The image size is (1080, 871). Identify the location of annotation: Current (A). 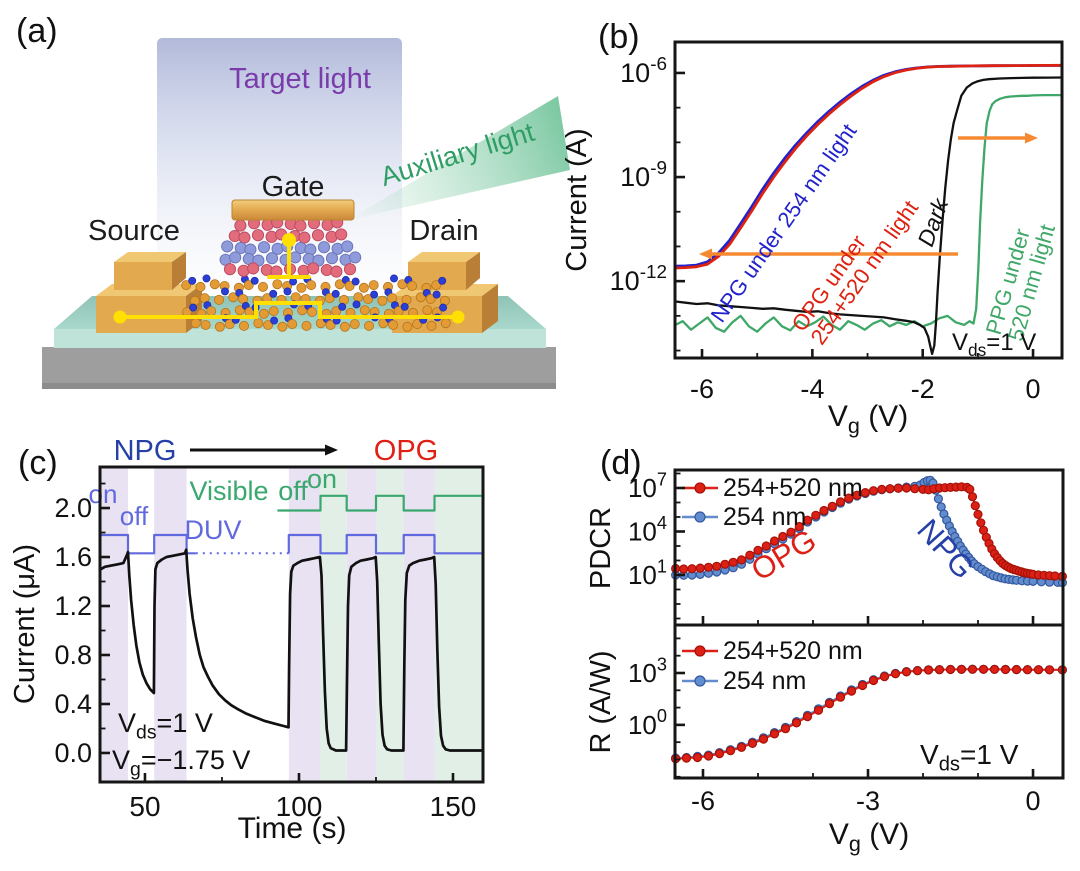
(577, 199).